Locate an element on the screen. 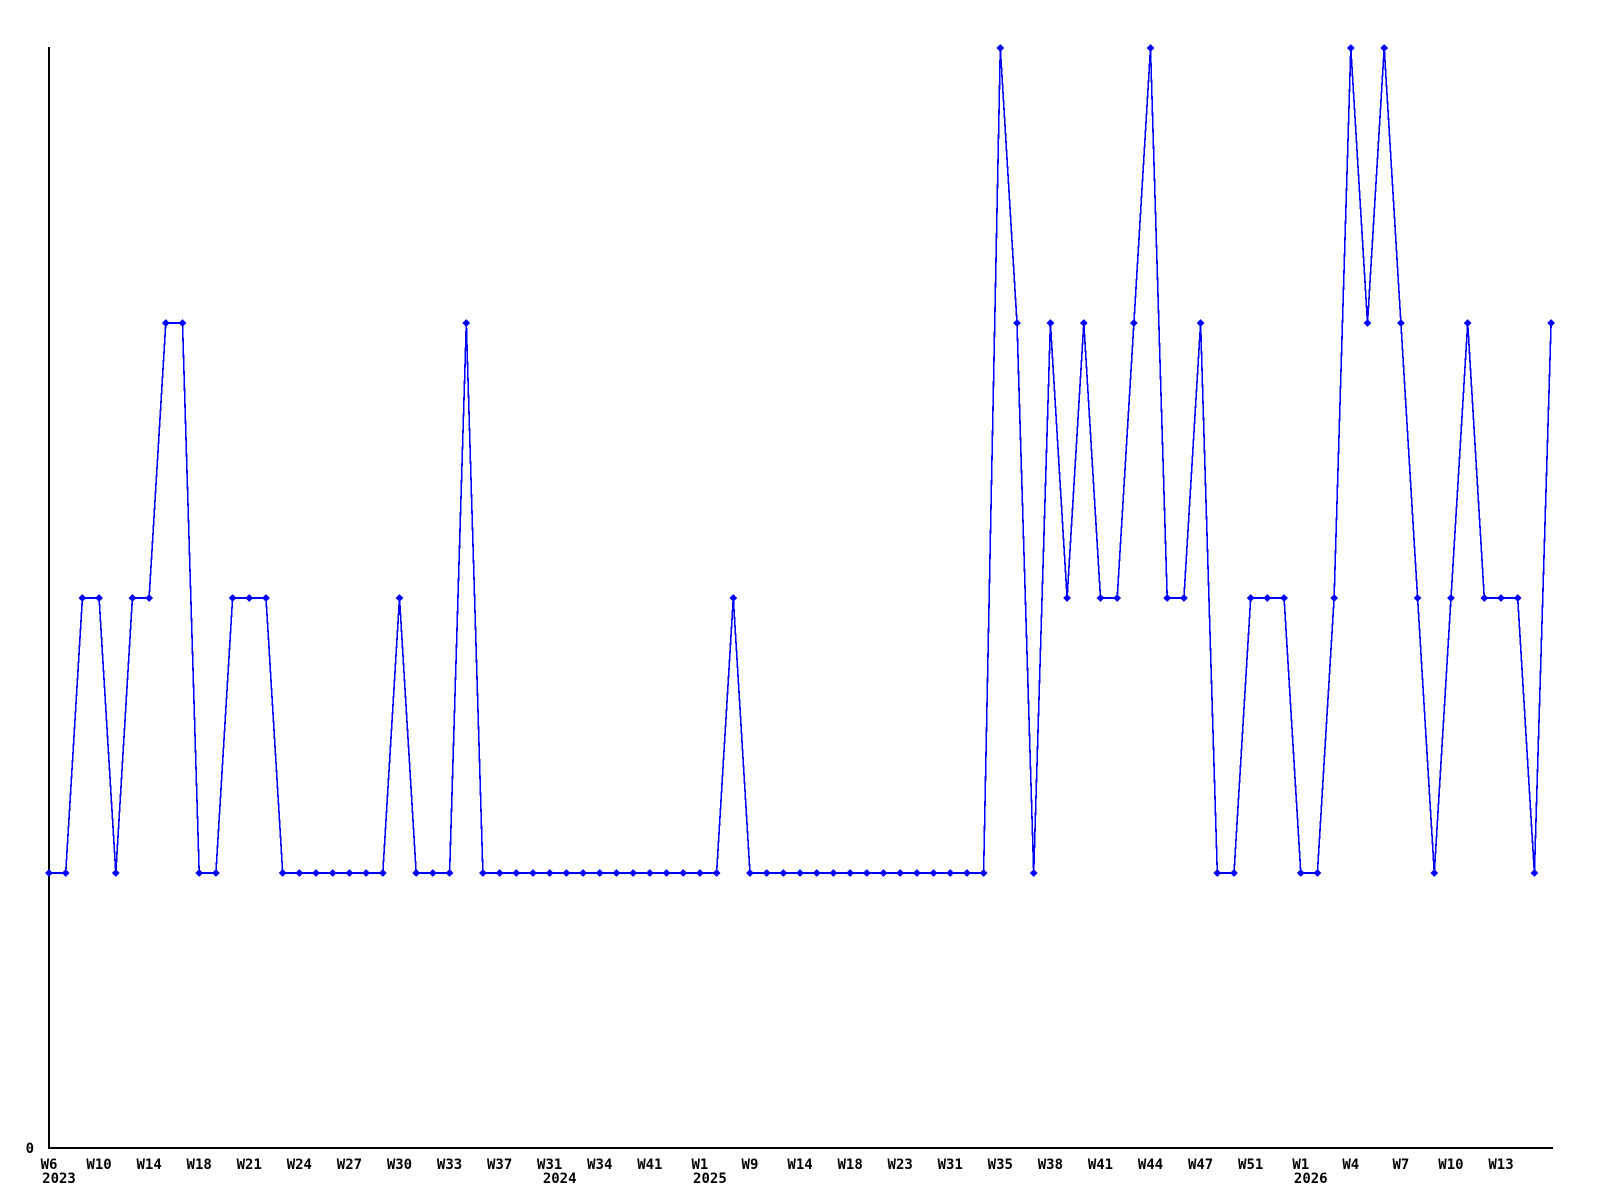  x-tick-label: W51 is located at coordinates (1250, 1165).